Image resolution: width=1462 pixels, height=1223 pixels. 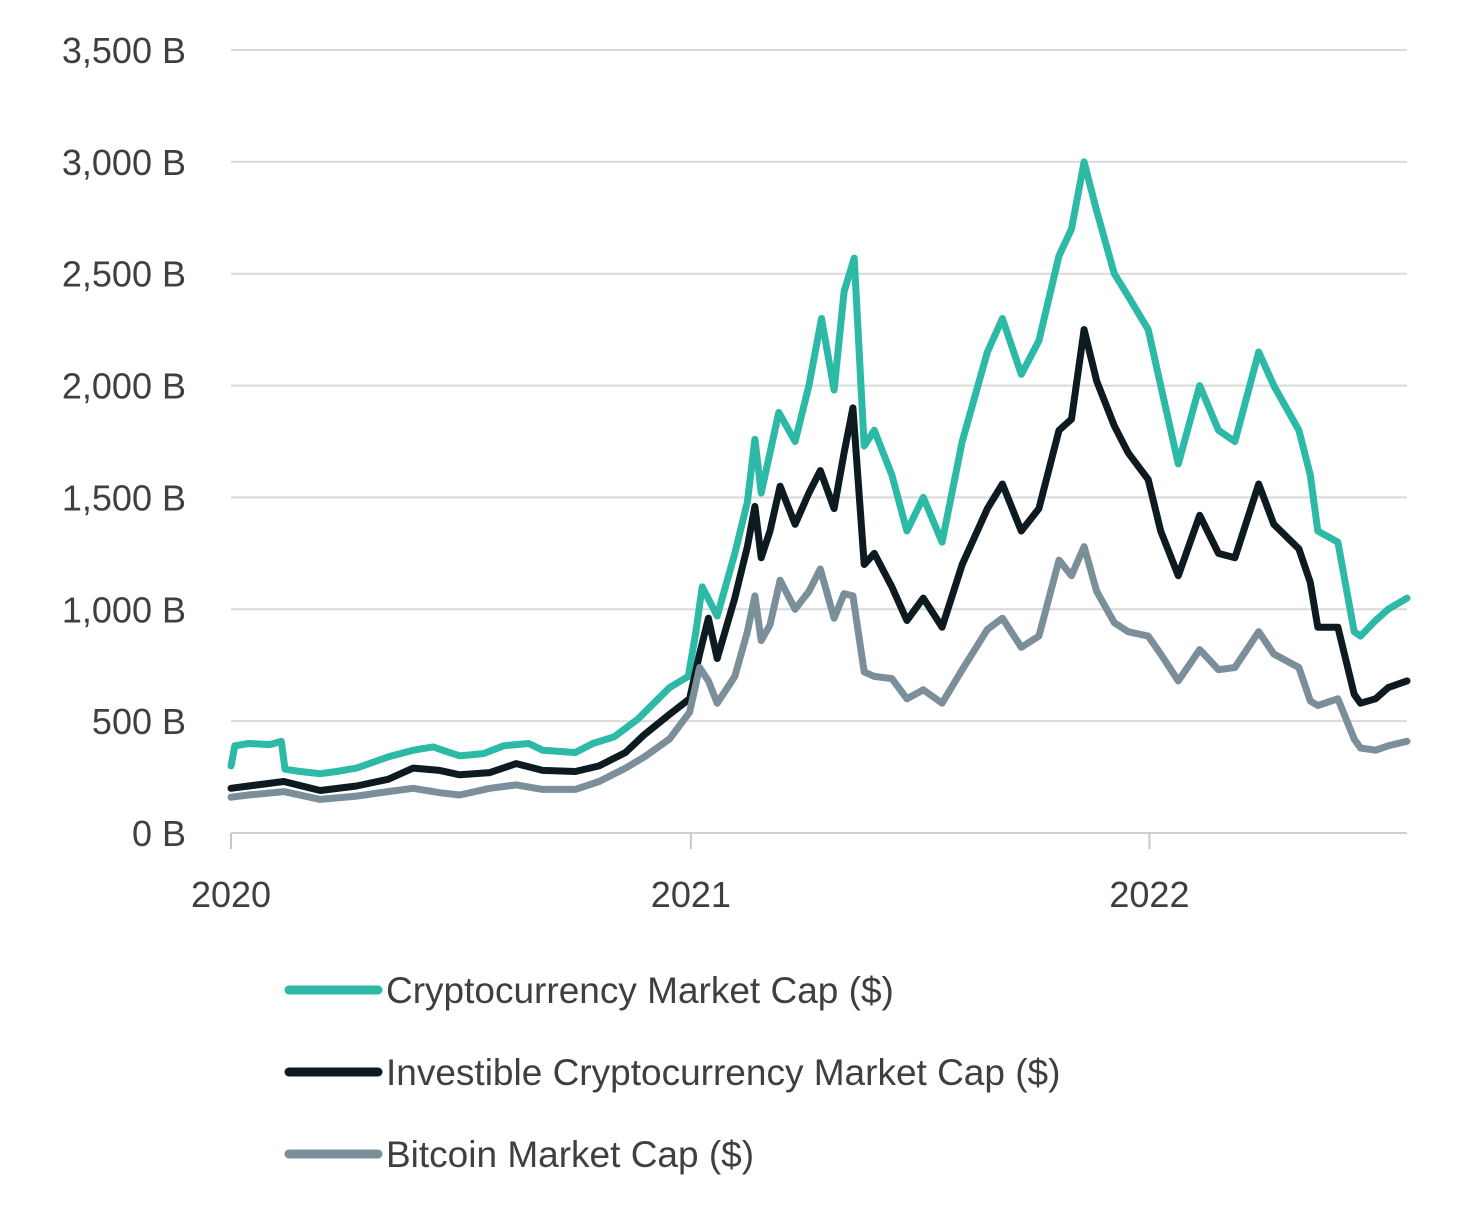 What do you see at coordinates (124, 386) in the screenshot?
I see `y-tick-label-2000: 2,000 B` at bounding box center [124, 386].